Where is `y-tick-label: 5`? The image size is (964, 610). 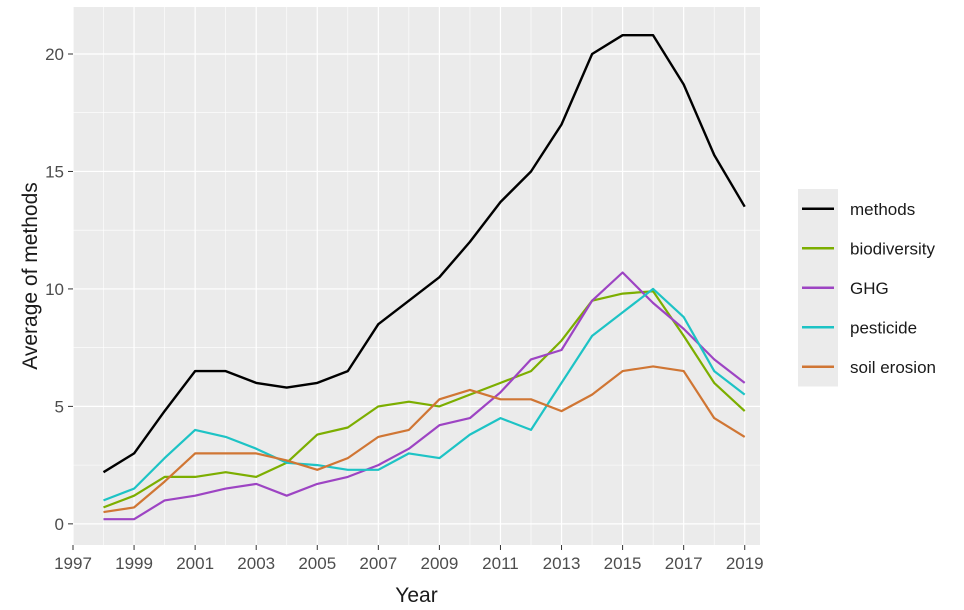 y-tick-label: 5 is located at coordinates (59, 406).